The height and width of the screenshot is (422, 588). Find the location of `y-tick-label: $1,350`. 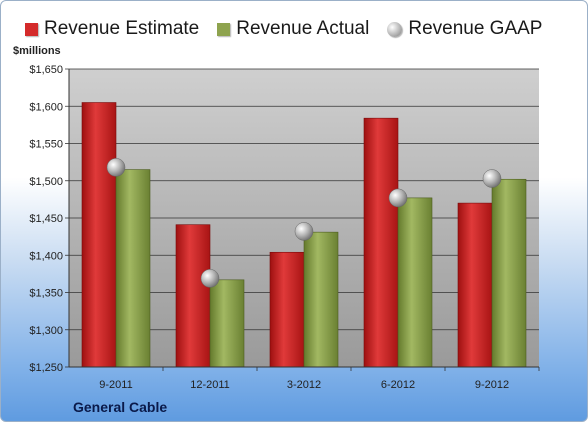

y-tick-label: $1,350 is located at coordinates (46, 294).